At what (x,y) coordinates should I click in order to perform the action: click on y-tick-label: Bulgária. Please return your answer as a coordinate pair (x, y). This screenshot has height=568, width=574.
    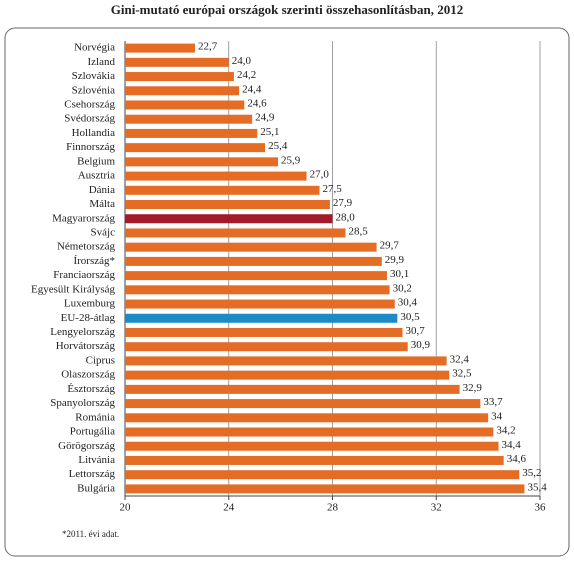
    Looking at the image, I should click on (96, 488).